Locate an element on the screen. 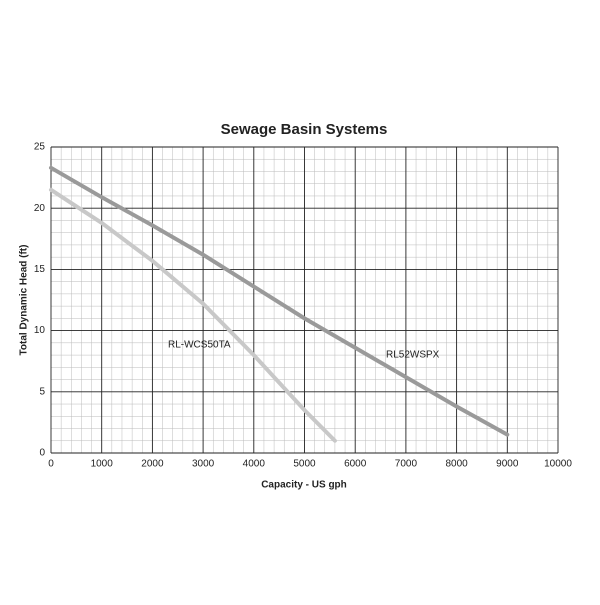 The image size is (600, 605). x-tick-label: 8000 is located at coordinates (456, 464).